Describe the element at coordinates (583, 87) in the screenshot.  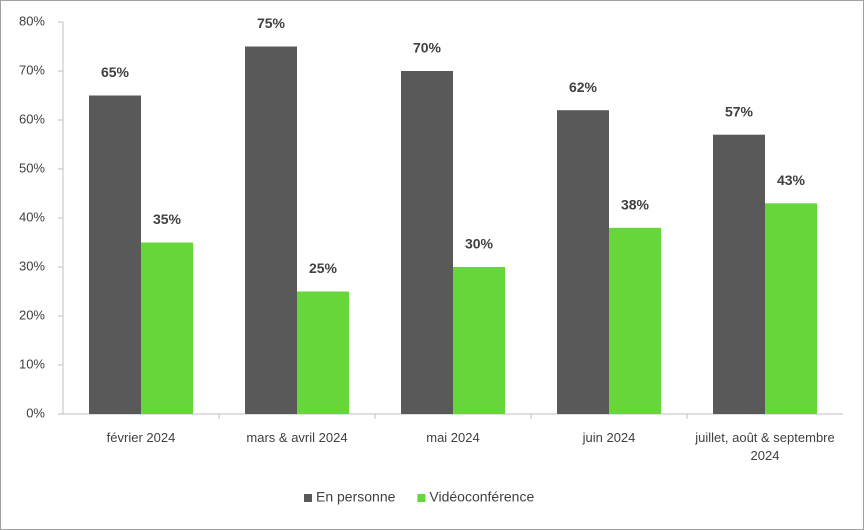
I see `value-label: 62%` at that location.